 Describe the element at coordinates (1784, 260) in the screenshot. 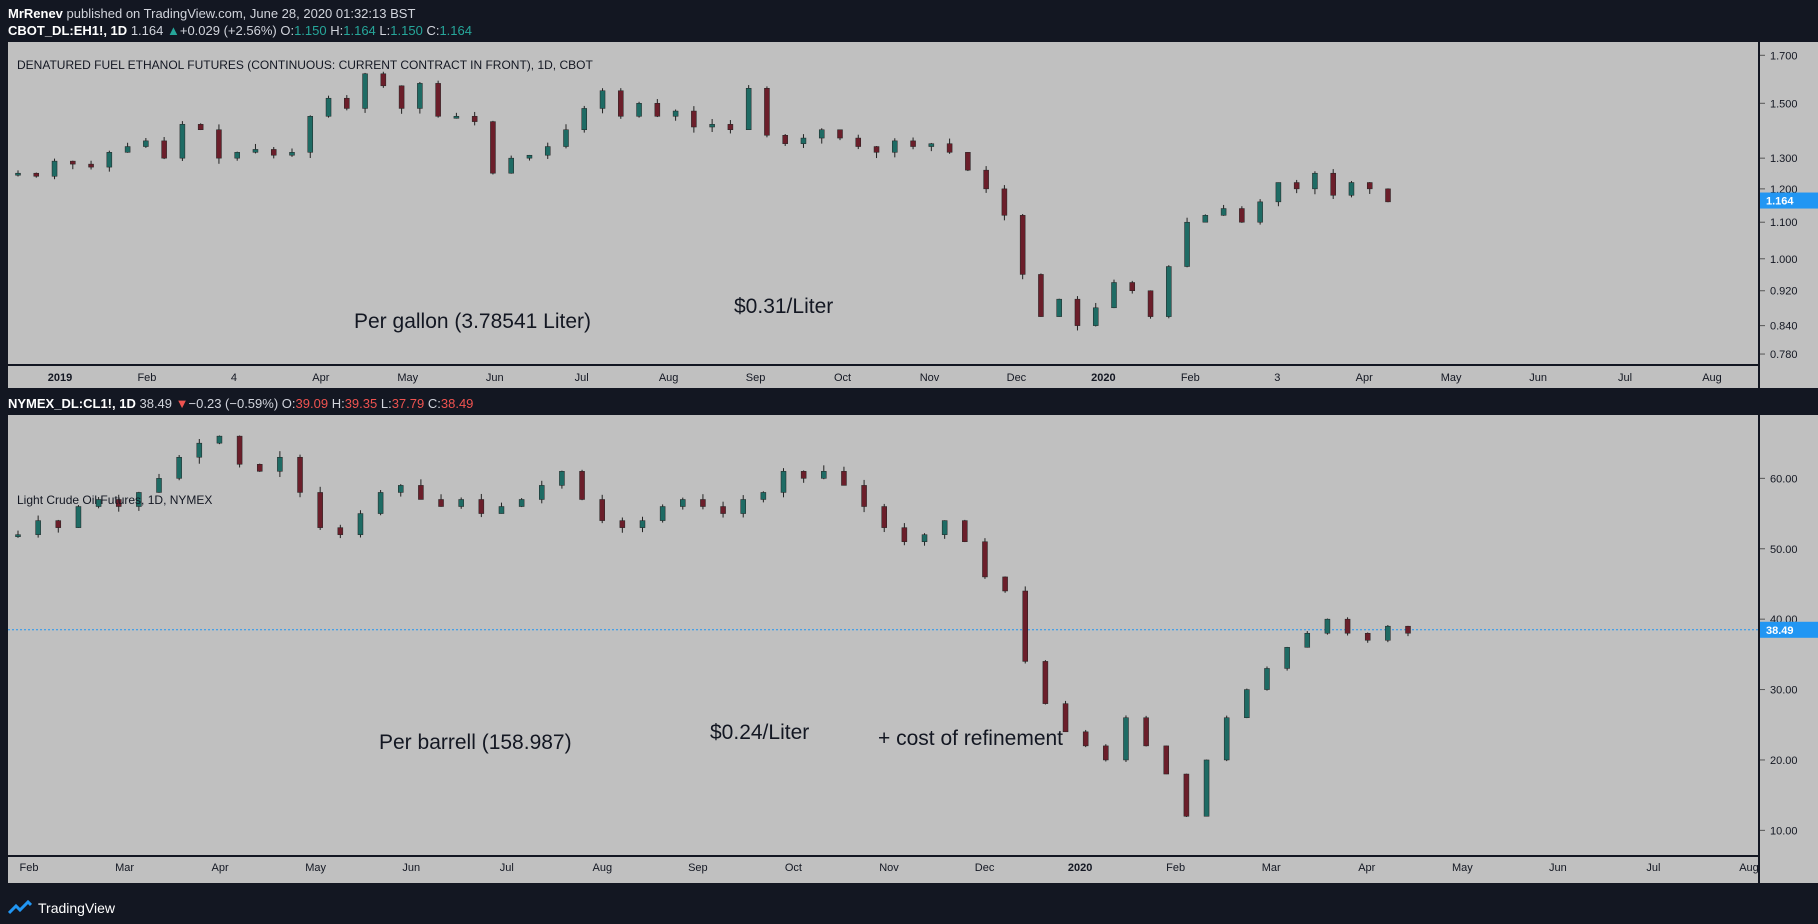

I see `y-tick-label: 1.000` at that location.